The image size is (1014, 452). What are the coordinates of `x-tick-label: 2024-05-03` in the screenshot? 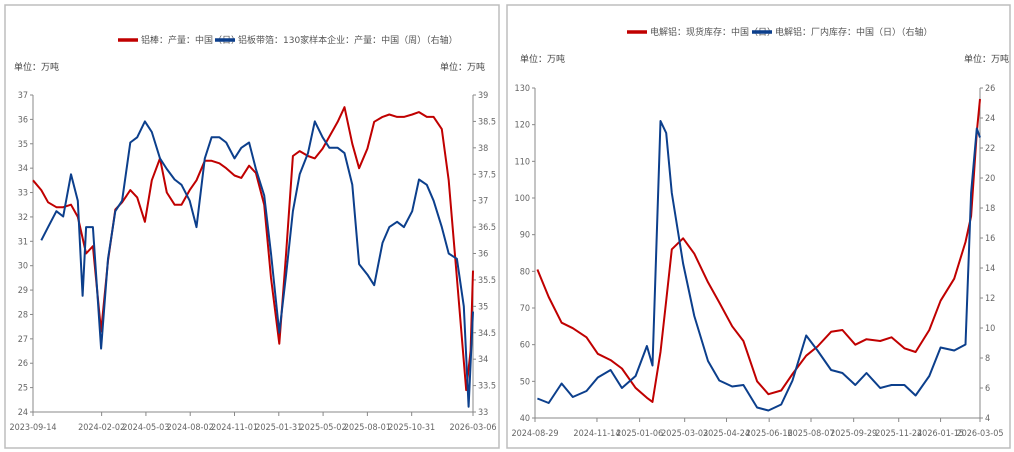 It's located at (145, 428).